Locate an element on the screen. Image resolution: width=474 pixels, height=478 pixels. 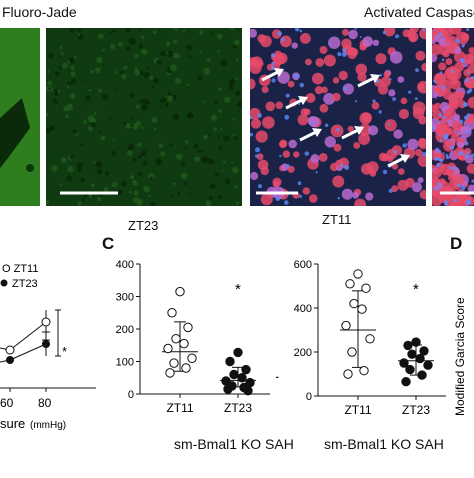
micrograph-caspase-partial is located at coordinates (453, 117).